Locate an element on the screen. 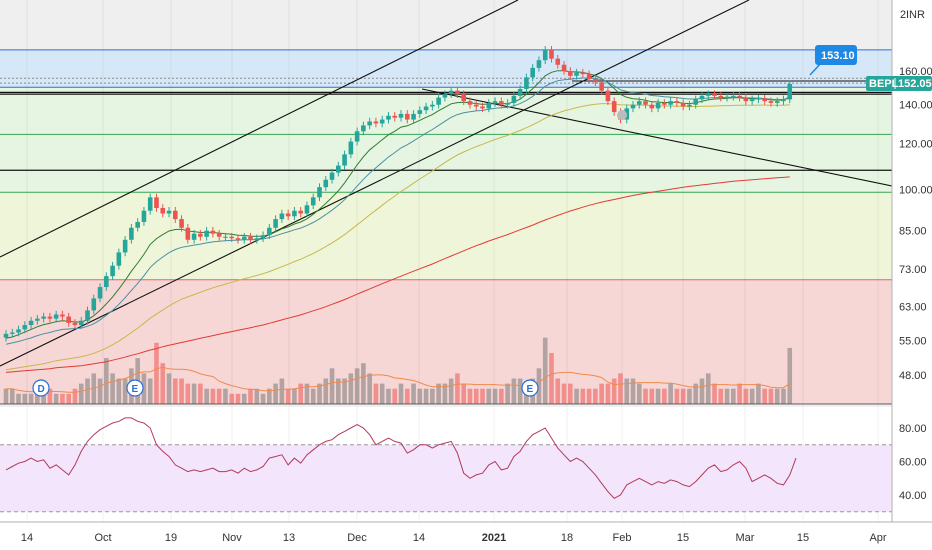 The image size is (932, 550). price-tick-label: 85.00 is located at coordinates (913, 232).